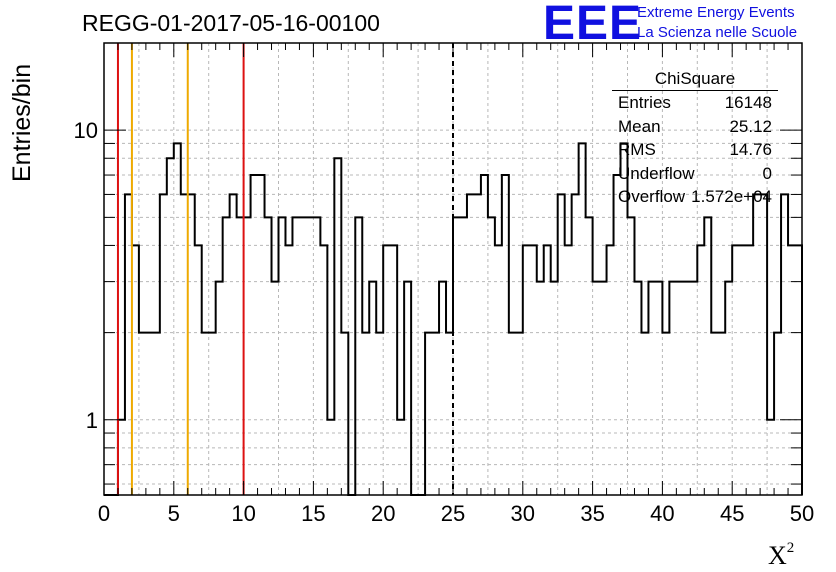 This screenshot has height=572, width=836. I want to click on x-tick-label: 5, so click(174, 513).